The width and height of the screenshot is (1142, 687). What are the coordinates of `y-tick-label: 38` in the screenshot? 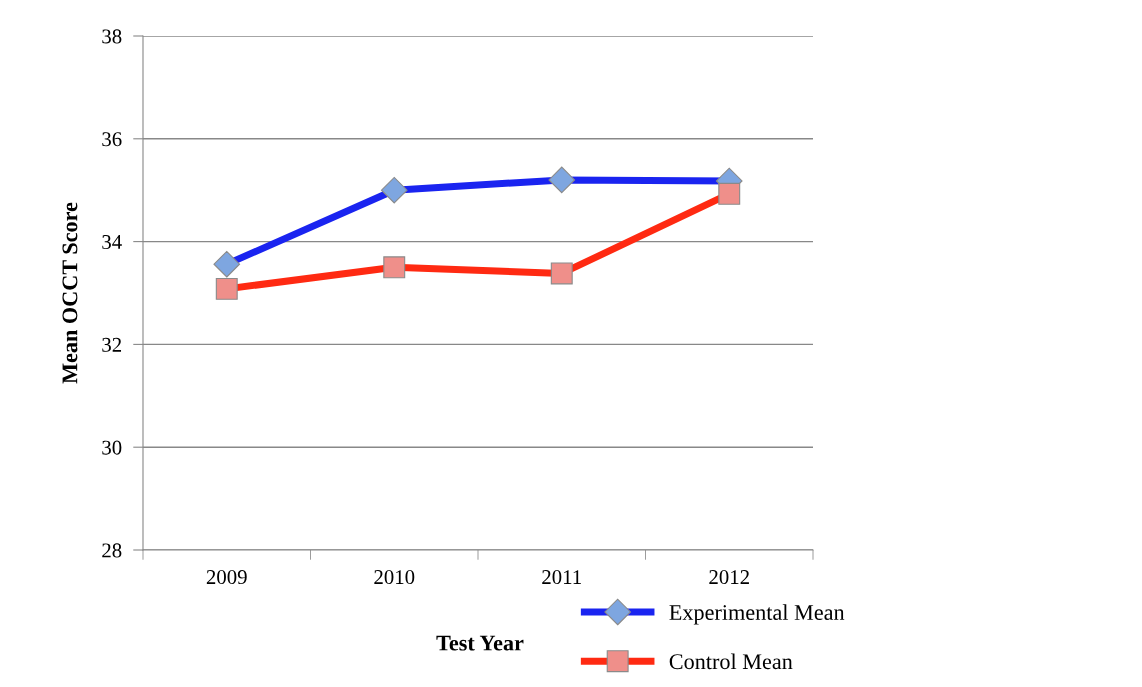 It's located at (112, 36).